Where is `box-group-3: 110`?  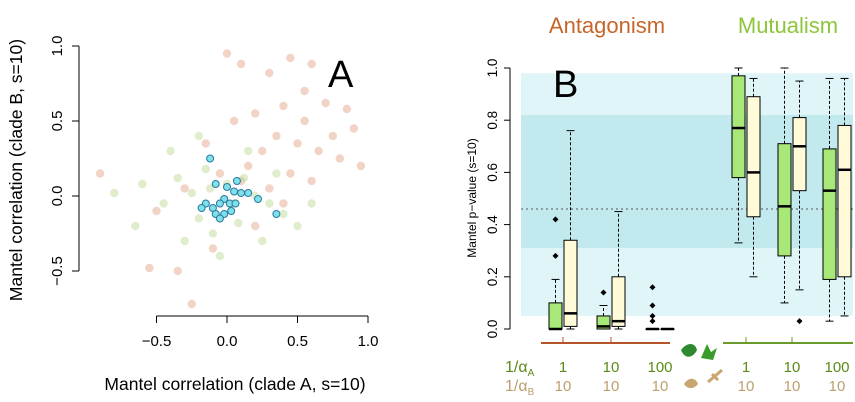
box-group-3: 110 is located at coordinates (746, 231).